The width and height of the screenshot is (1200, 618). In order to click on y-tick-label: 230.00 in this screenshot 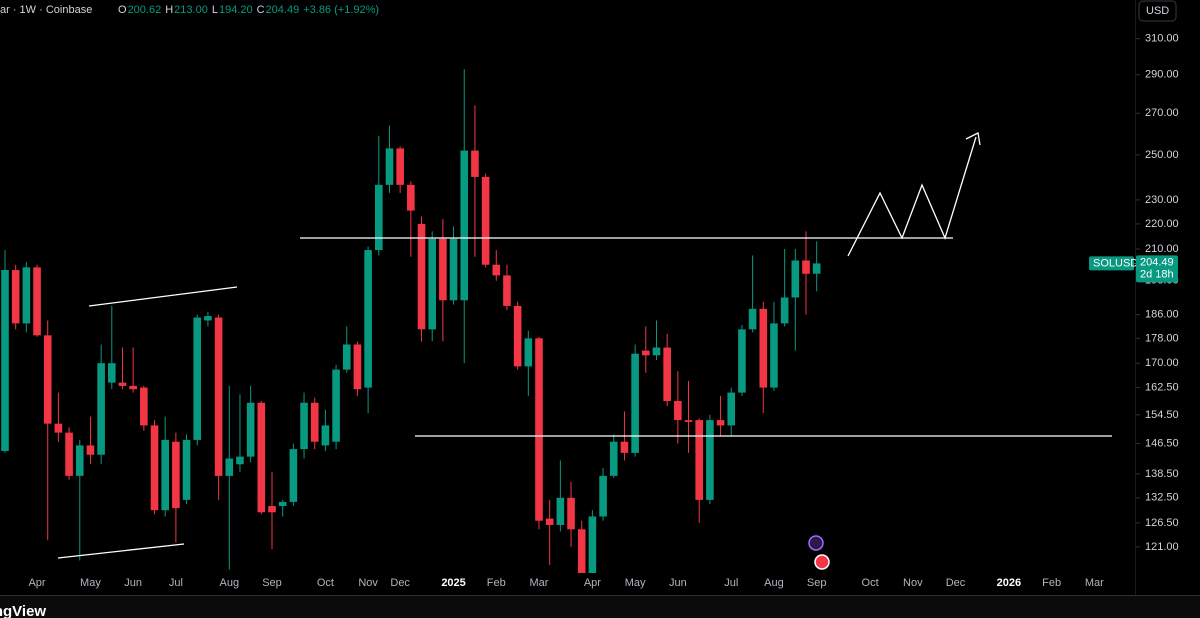, I will do `click(1162, 200)`.